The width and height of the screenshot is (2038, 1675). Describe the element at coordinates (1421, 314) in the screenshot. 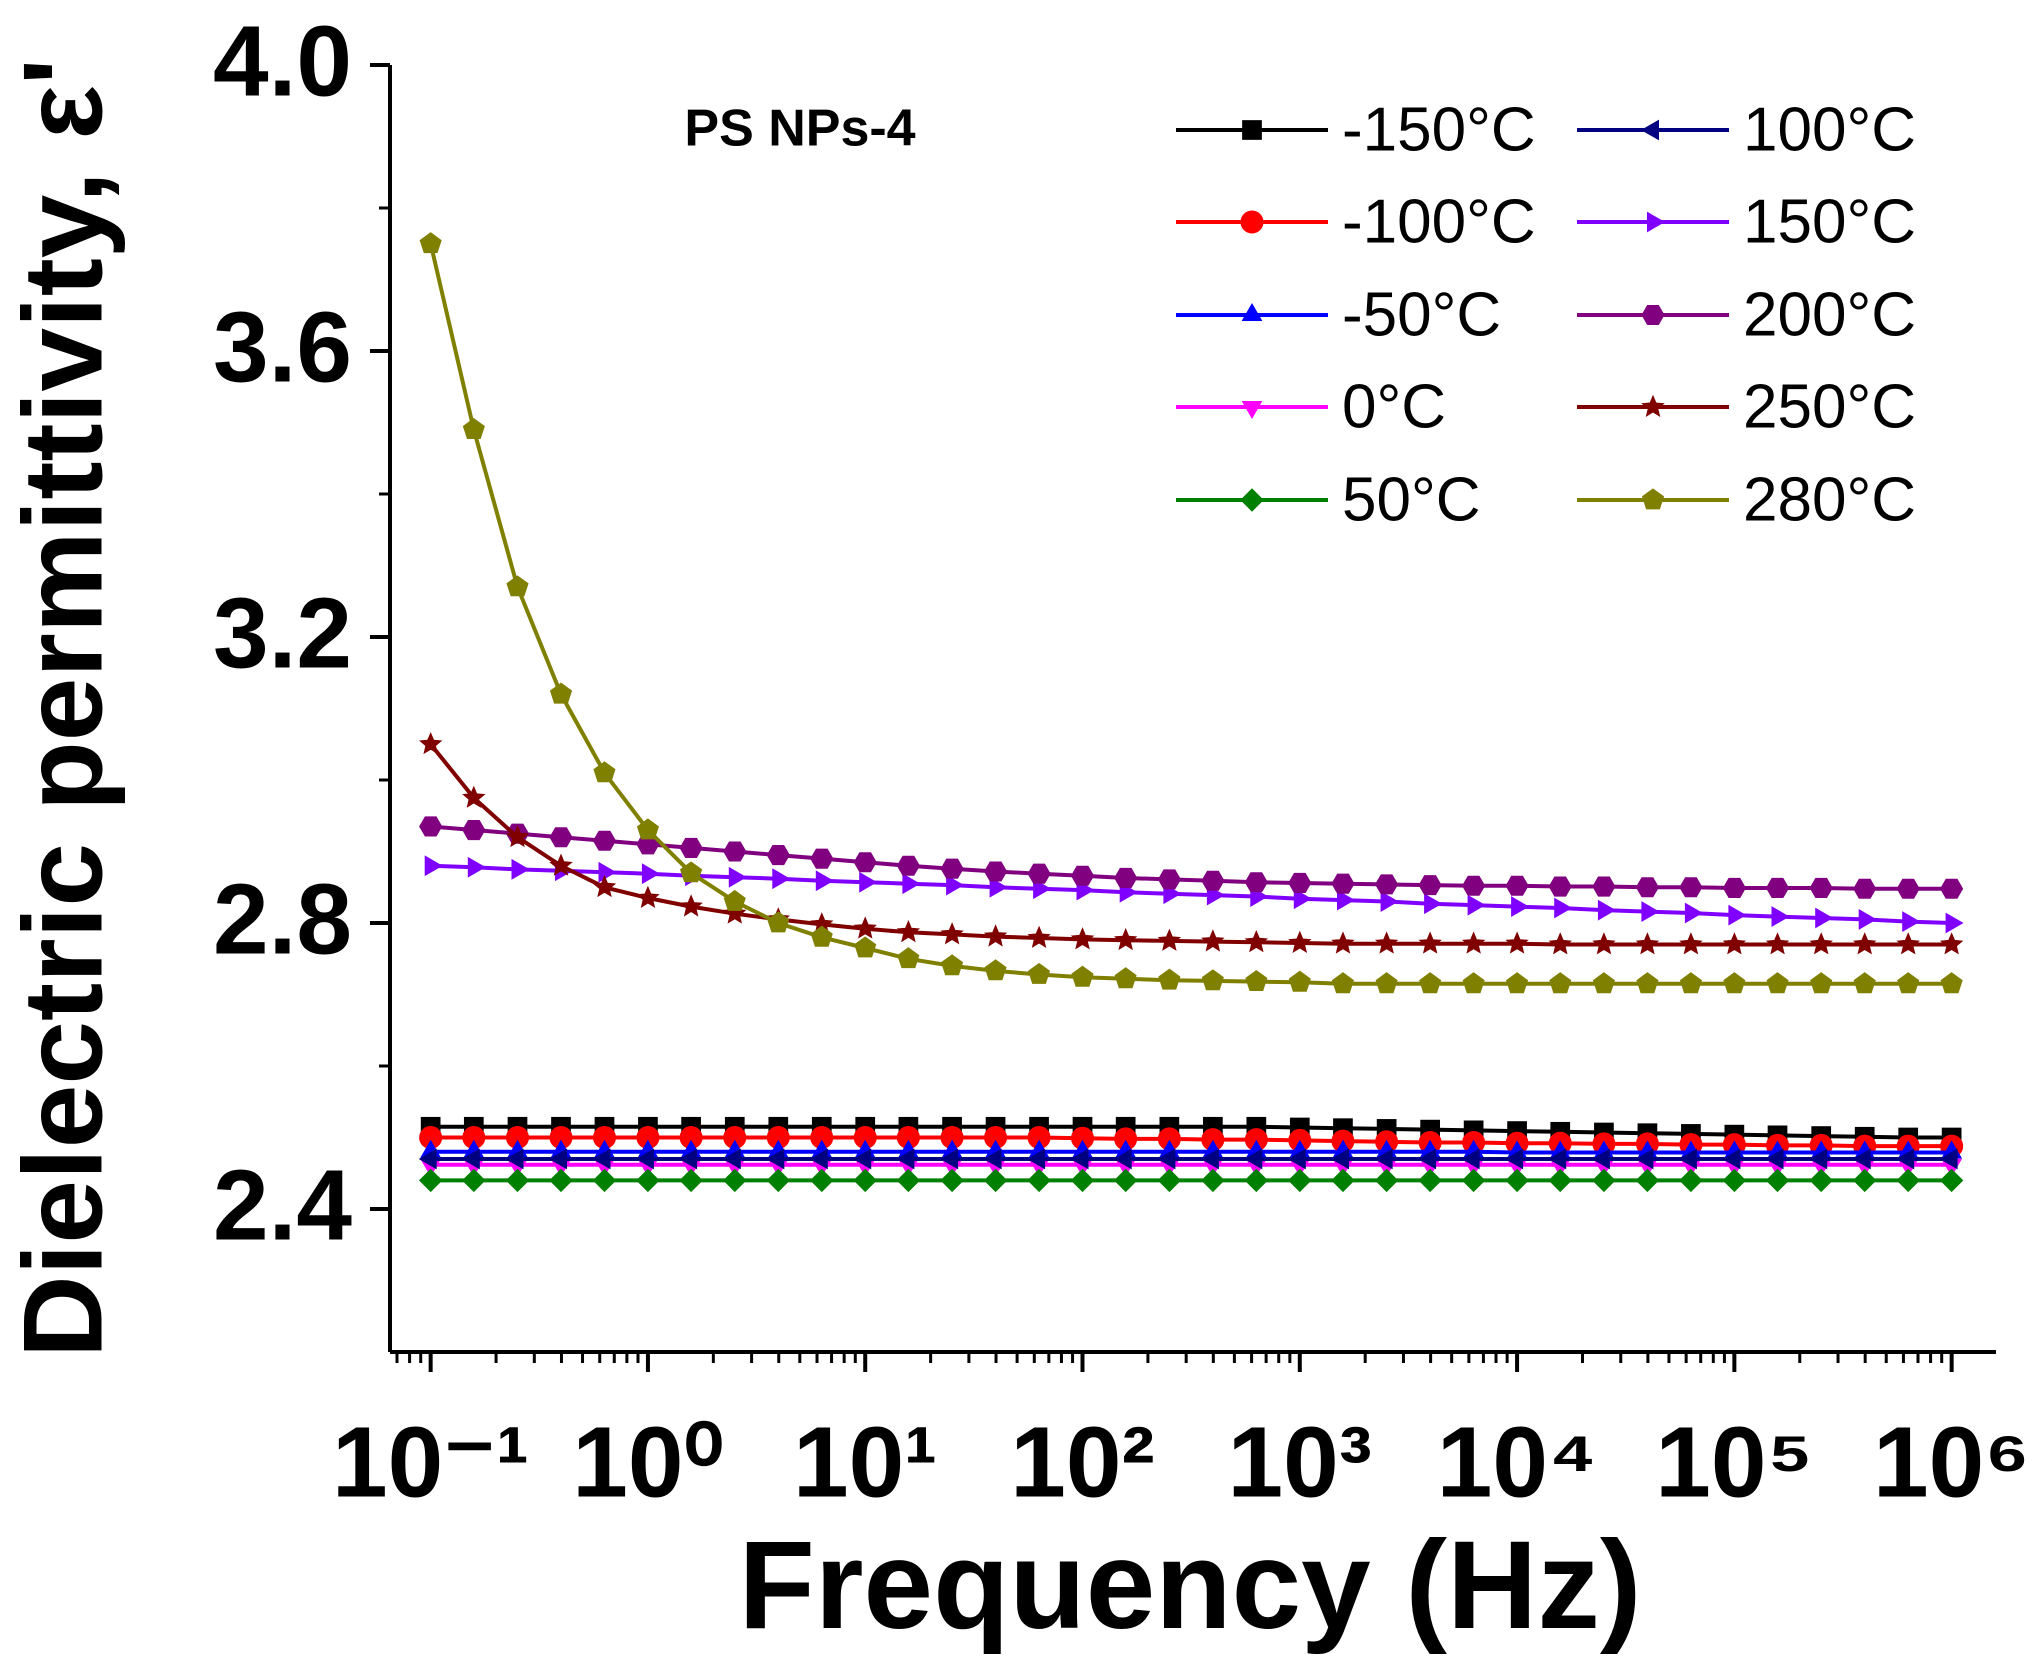

I see `legend-label: -50°C` at that location.